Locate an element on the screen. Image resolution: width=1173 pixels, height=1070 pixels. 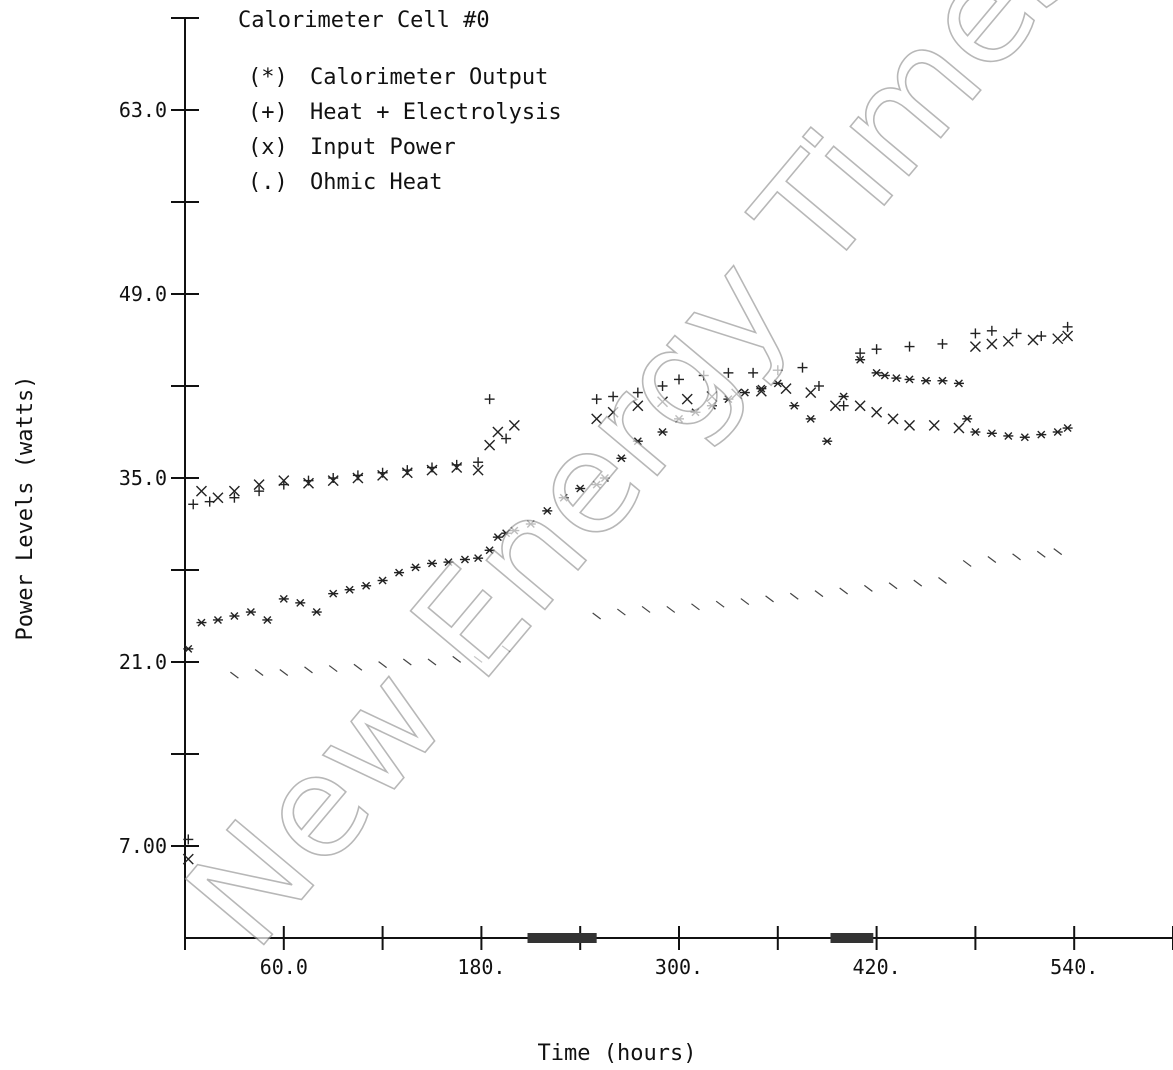
legend-label: Input Power is located at coordinates (383, 147).